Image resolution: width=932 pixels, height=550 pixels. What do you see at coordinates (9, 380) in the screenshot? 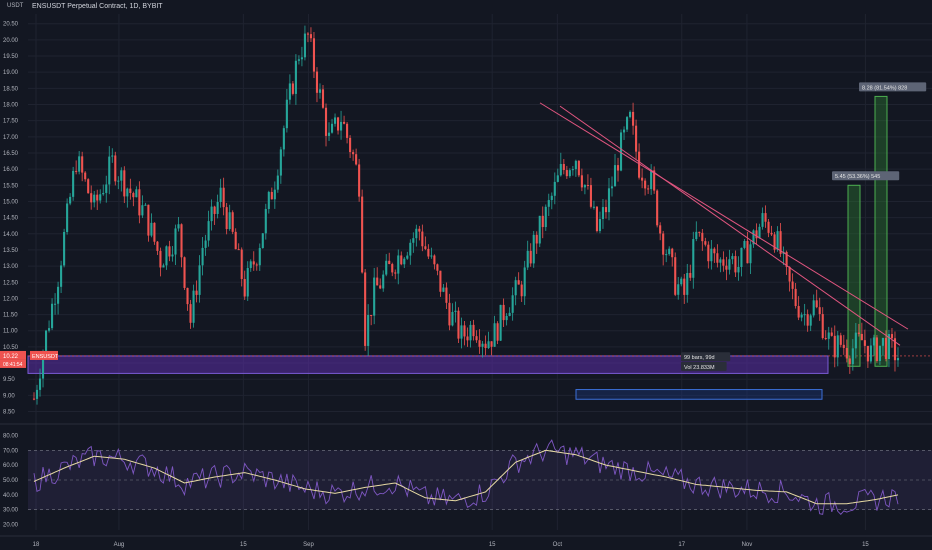
I see `price-tick-label: 9.50` at bounding box center [9, 380].